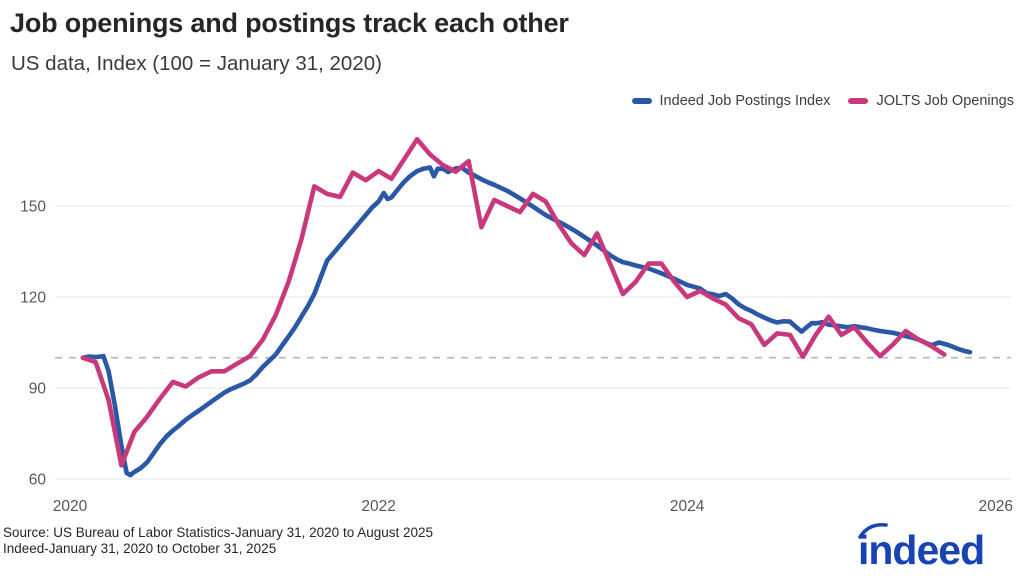 The width and height of the screenshot is (1024, 585). What do you see at coordinates (38, 388) in the screenshot?
I see `y-tick-label: 90` at bounding box center [38, 388].